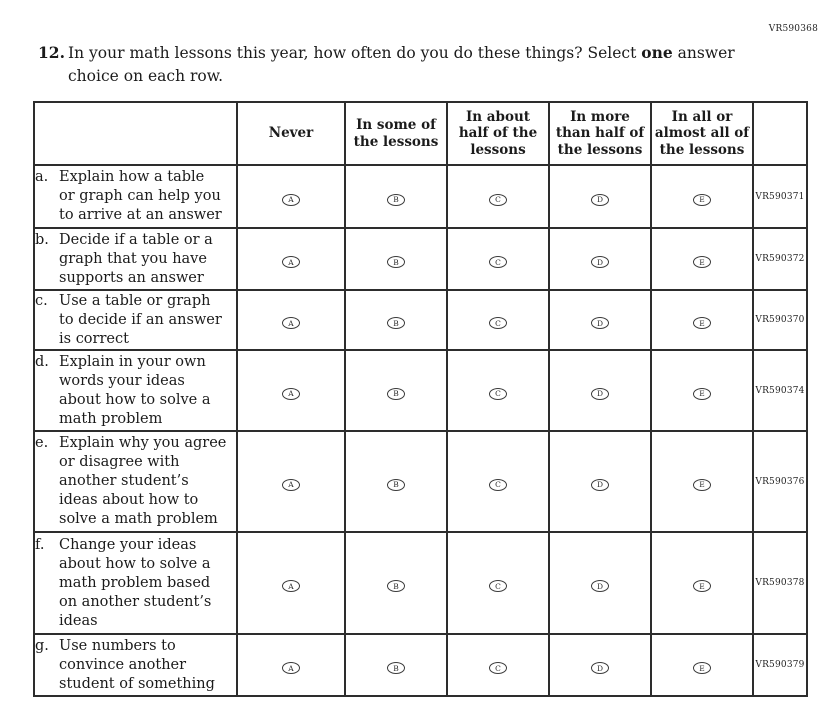 This screenshot has width=839, height=703. I want to click on row-d-bubble-b: B, so click(396, 393).